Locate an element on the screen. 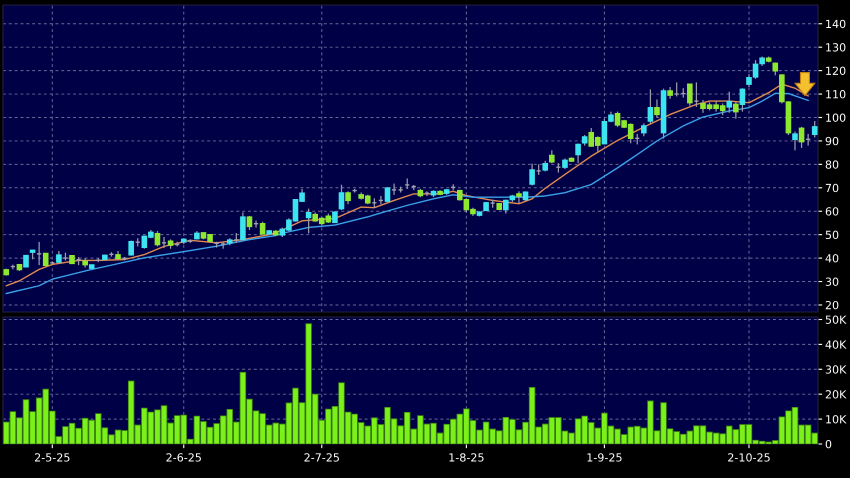  y-tick-label: 30 is located at coordinates (832, 282).